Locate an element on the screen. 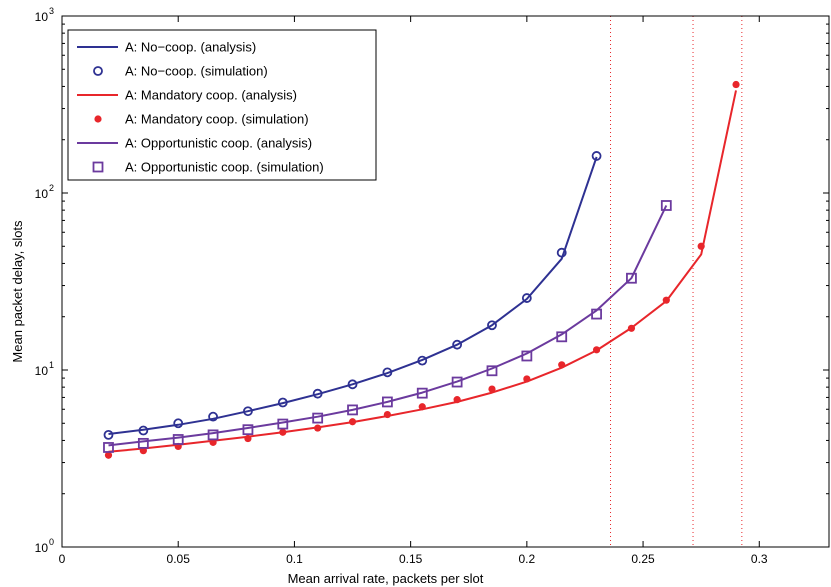  x-tick-label: 0.25 is located at coordinates (643, 559).